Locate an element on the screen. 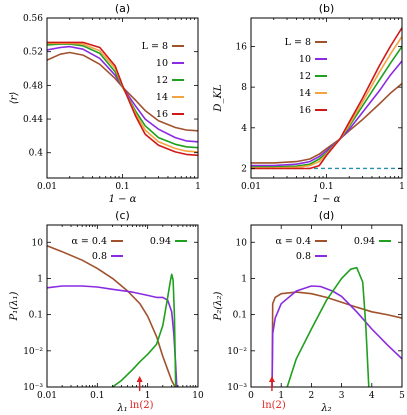  x-axis-label: λ₂ is located at coordinates (325, 408).